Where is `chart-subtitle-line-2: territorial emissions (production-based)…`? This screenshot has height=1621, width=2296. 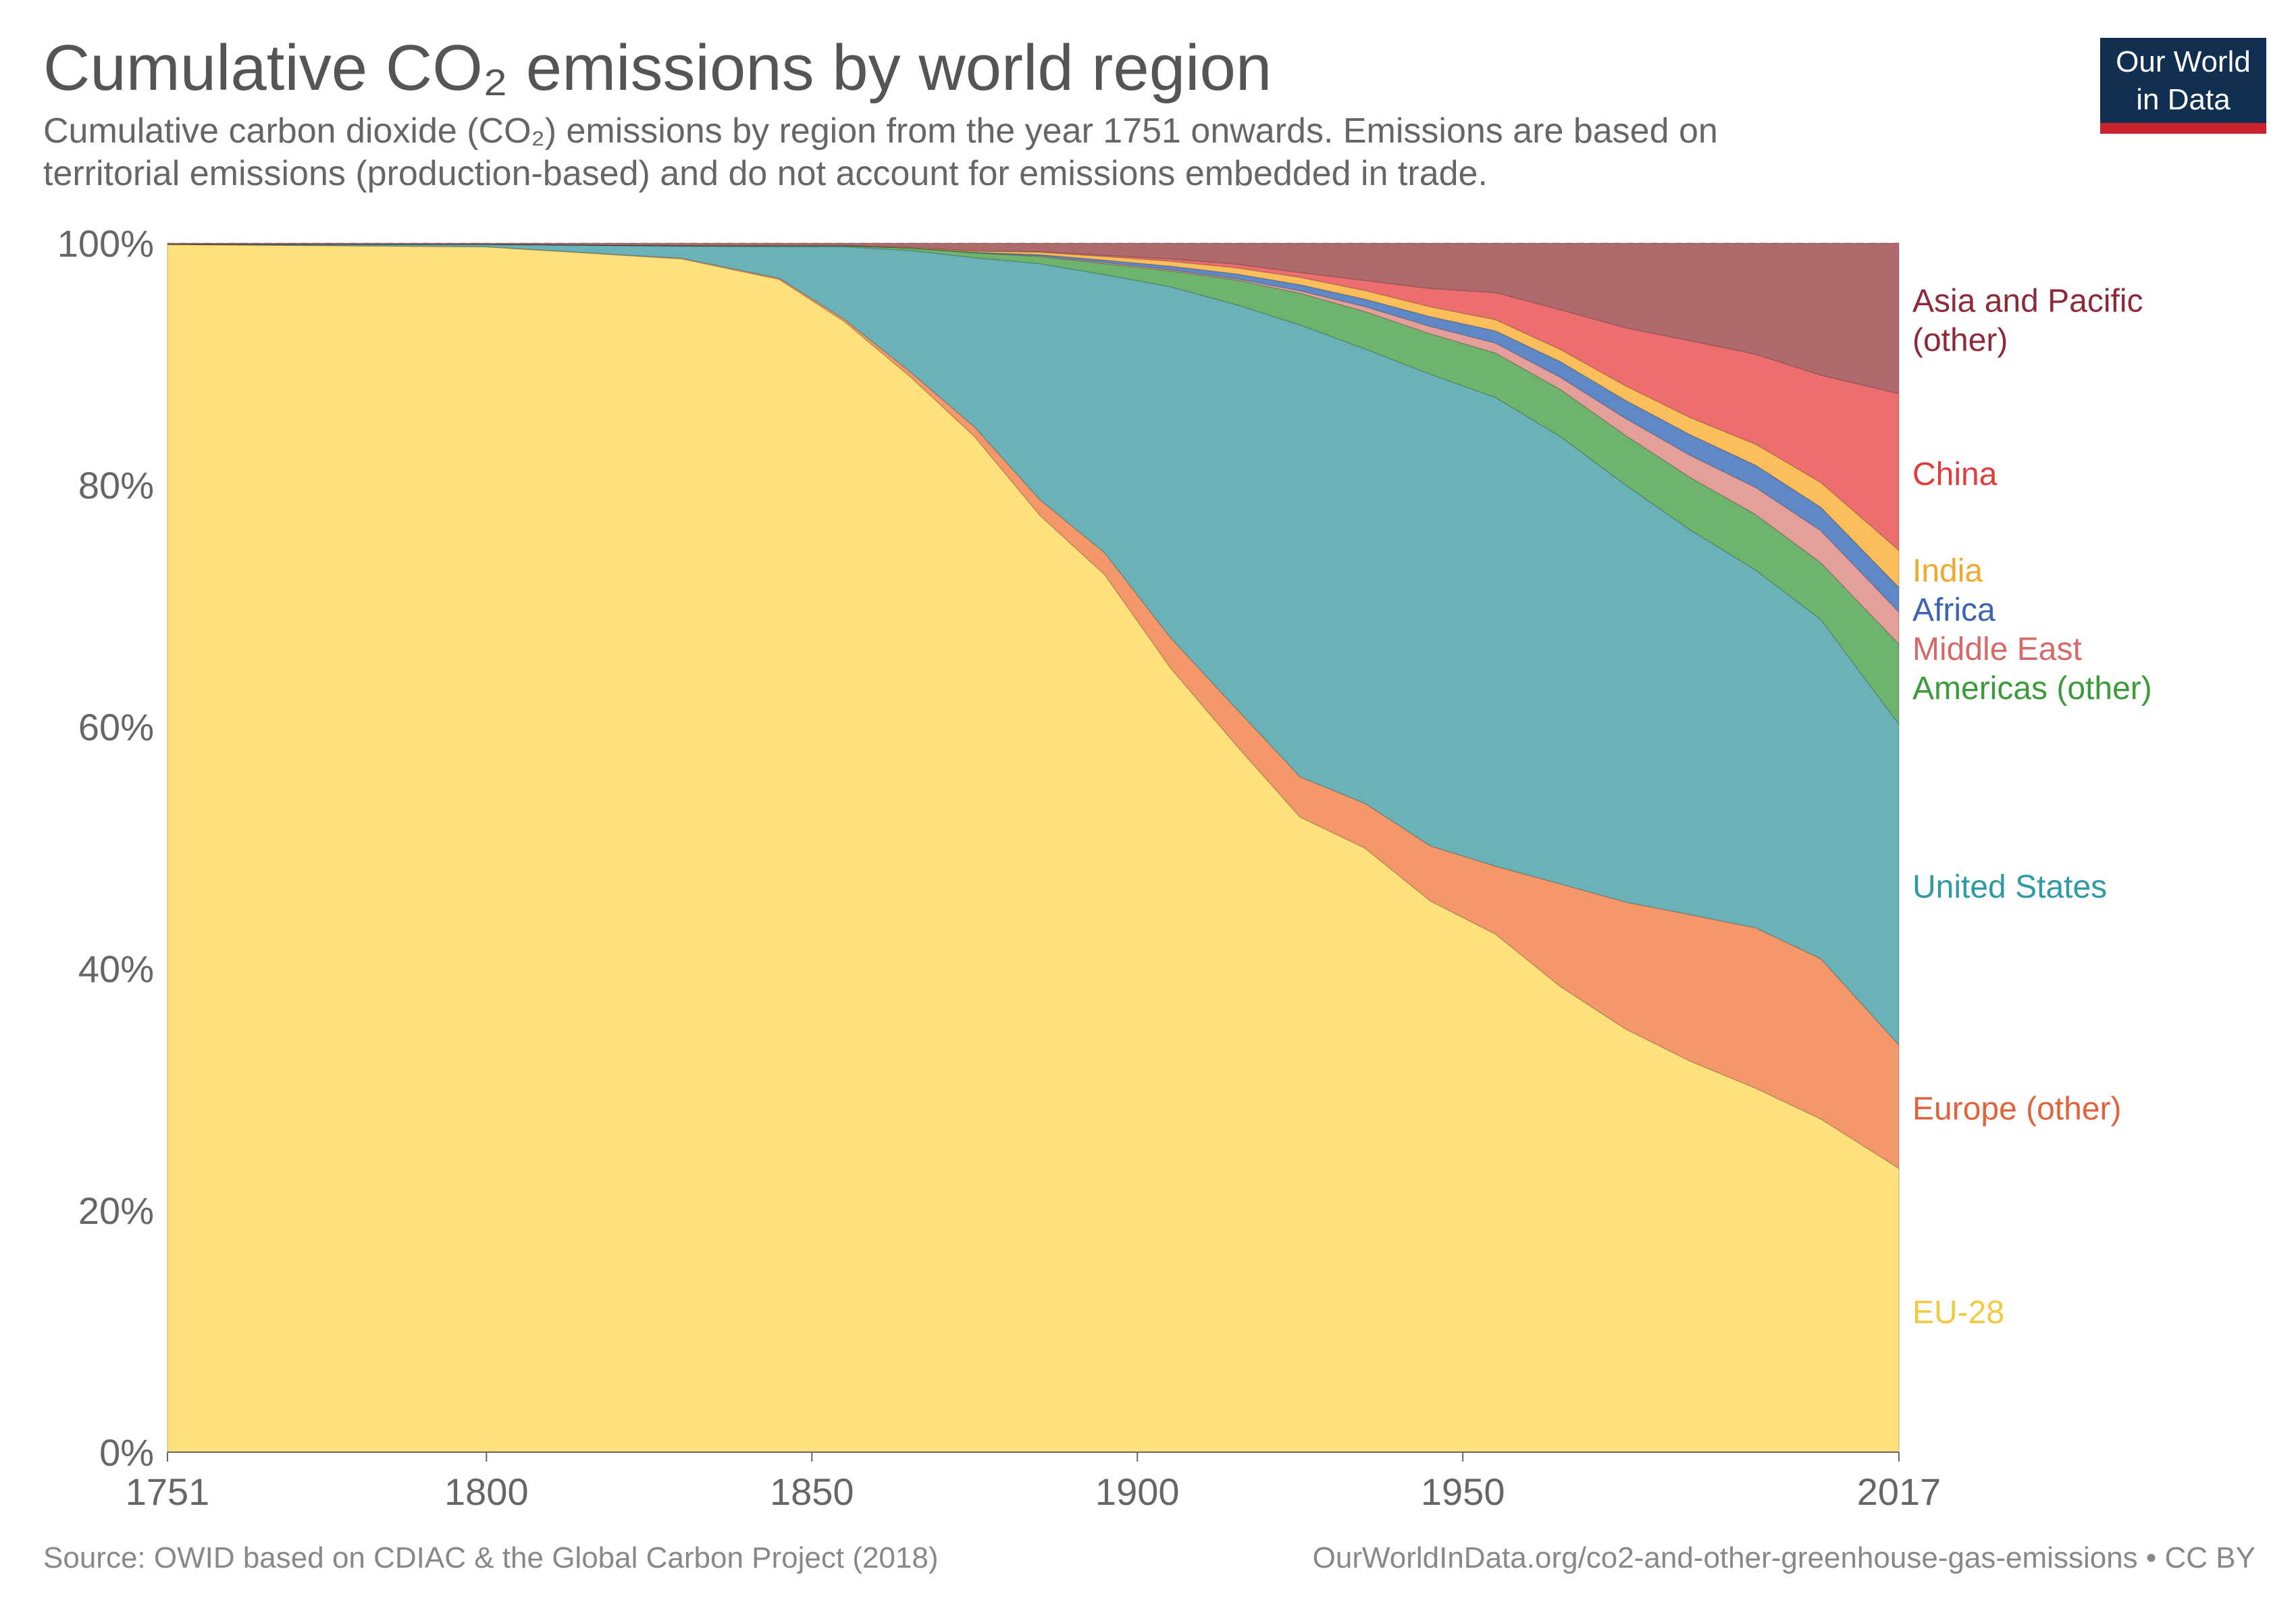 chart-subtitle-line-2: territorial emissions (production-based)… is located at coordinates (765, 173).